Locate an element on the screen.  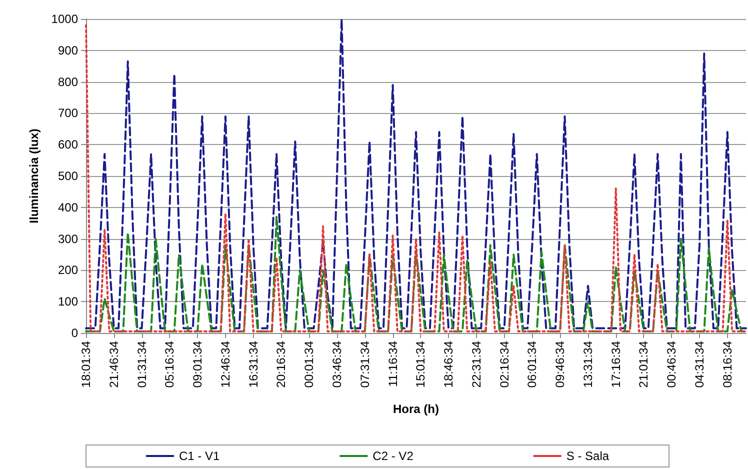
x-tick-label: 09:01:34 is located at coordinates (197, 364).